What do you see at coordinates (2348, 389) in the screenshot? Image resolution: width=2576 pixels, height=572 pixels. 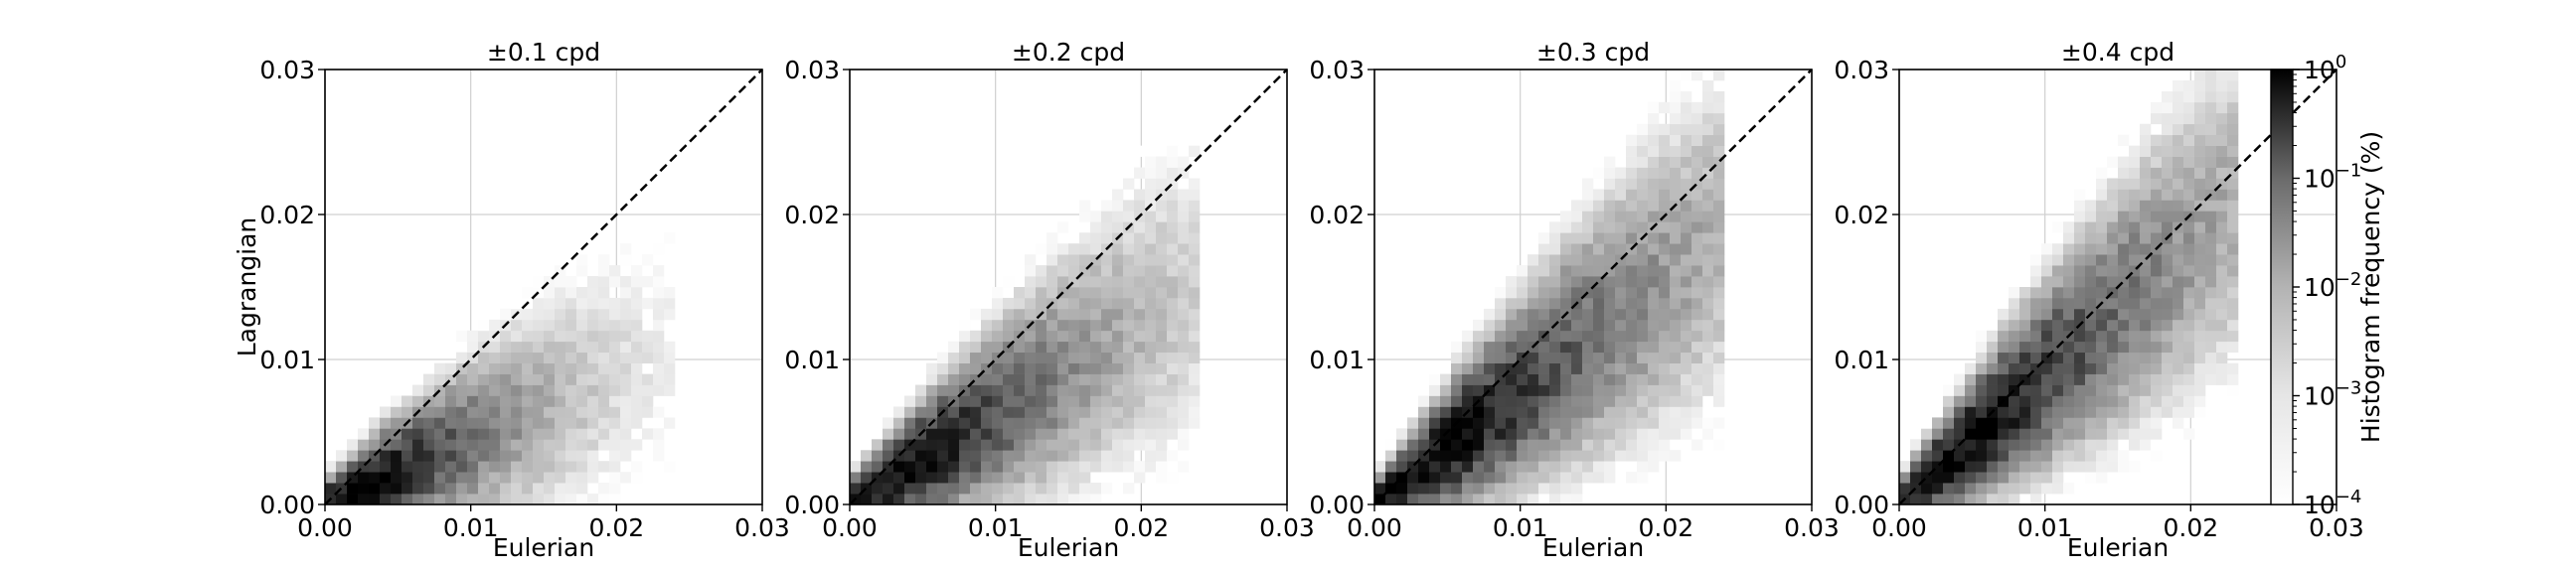 I see `colorbar-tick-exponent: −3` at bounding box center [2348, 389].